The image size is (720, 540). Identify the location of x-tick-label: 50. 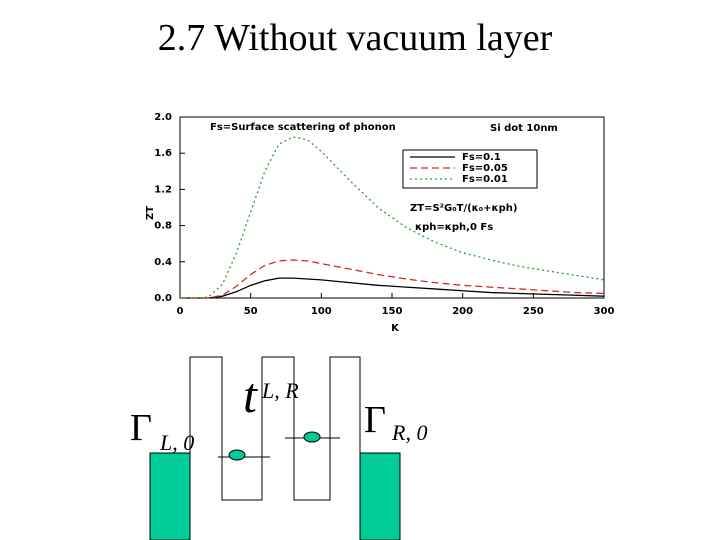
(251, 311).